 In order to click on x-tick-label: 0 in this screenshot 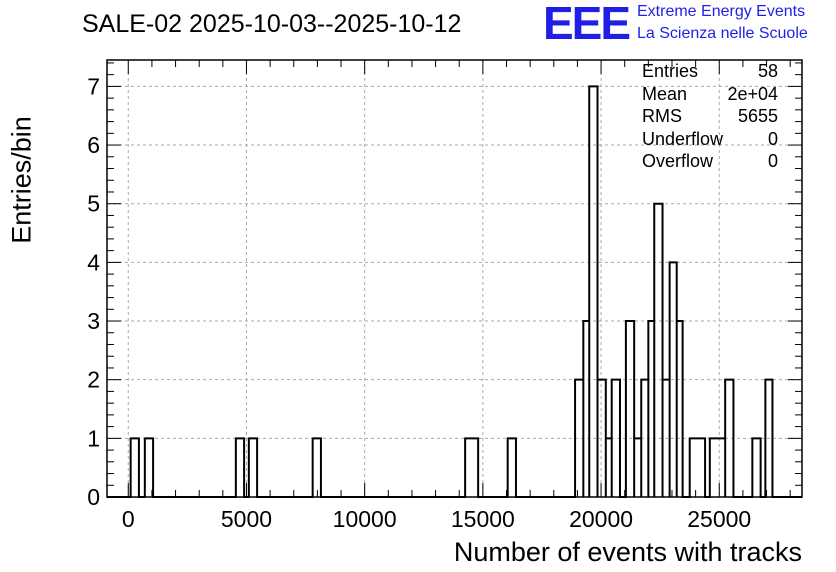, I will do `click(128, 519)`.